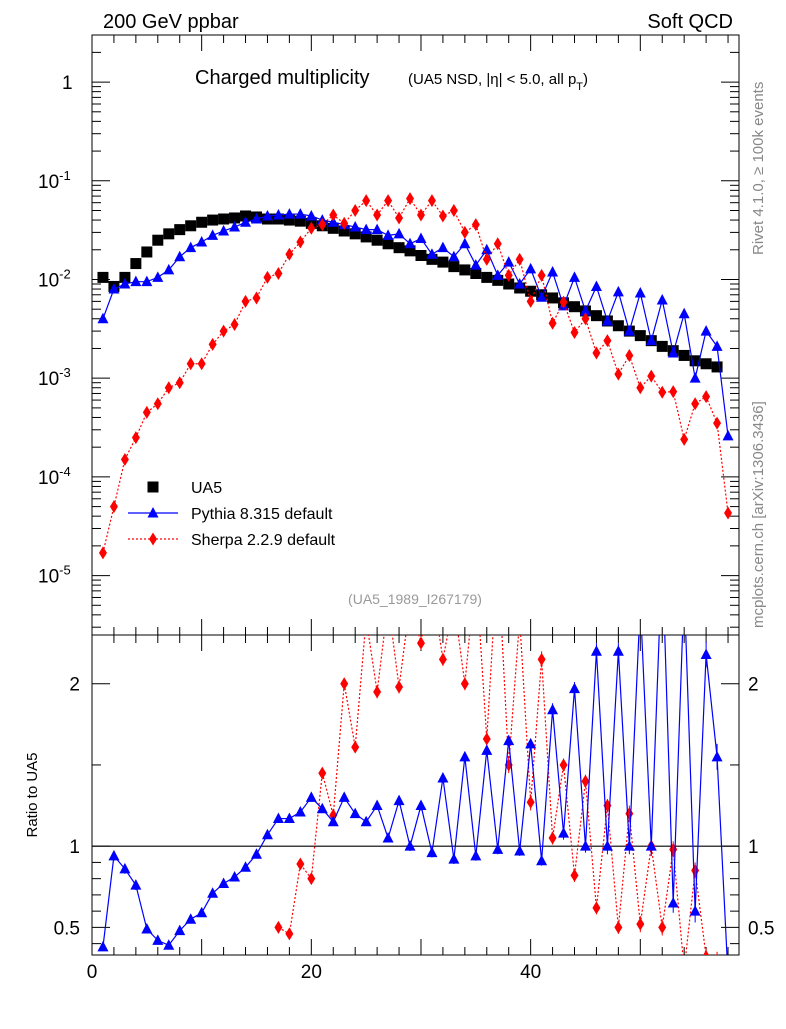  Describe the element at coordinates (74, 847) in the screenshot. I see `ratio-ytick-label-left: 1` at that location.